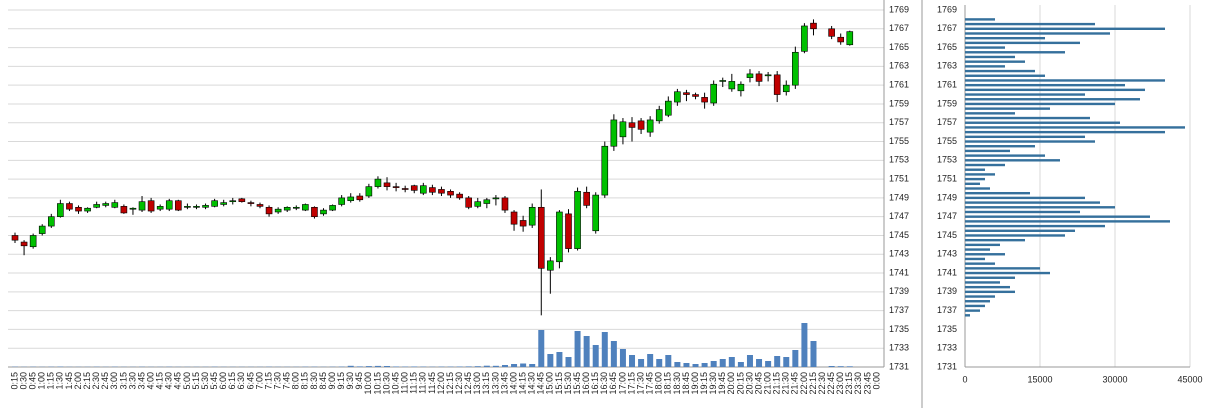  What do you see at coordinates (947, 9) in the screenshot?
I see `y-tick-label: 1769` at bounding box center [947, 9].